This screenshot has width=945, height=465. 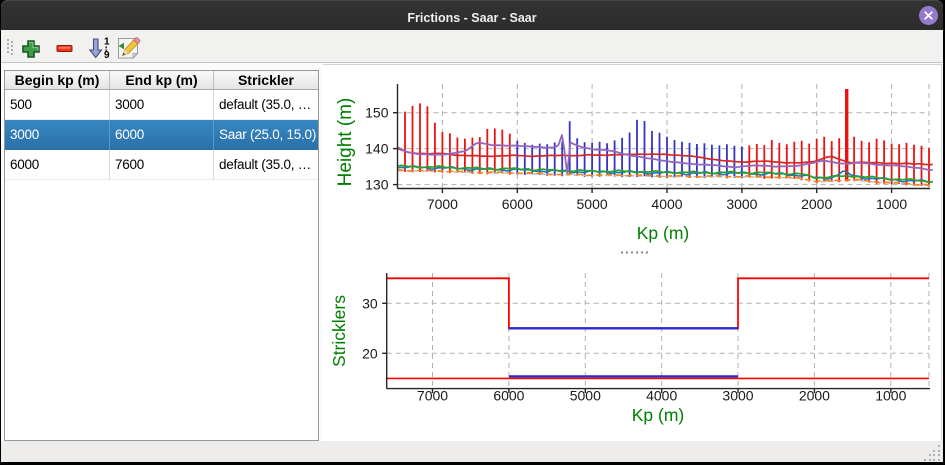 I want to click on svg-text: 9, so click(x=107, y=55).